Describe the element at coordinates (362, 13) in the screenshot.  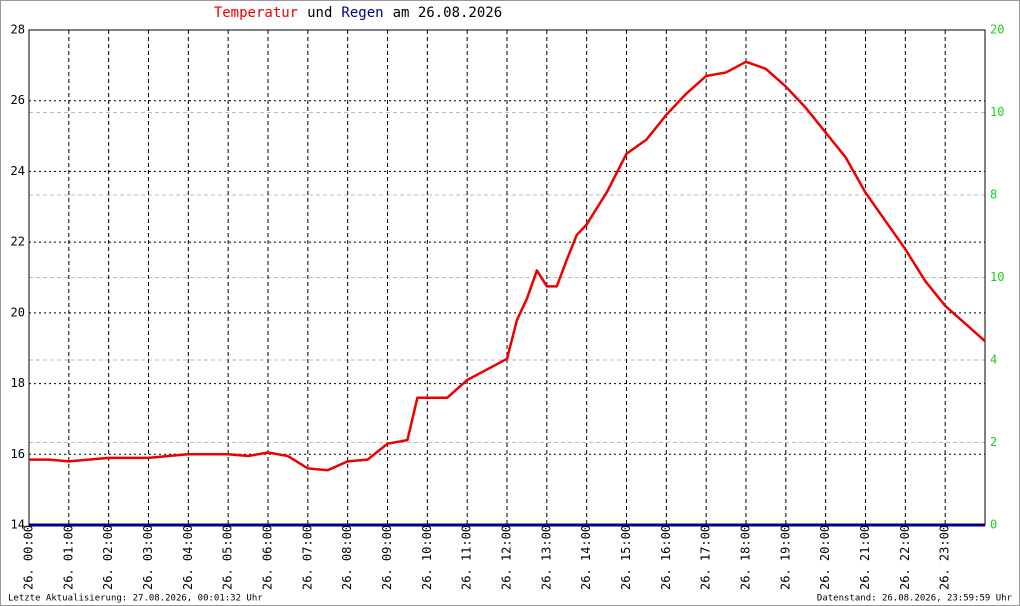
I see `title-part: Regen` at that location.